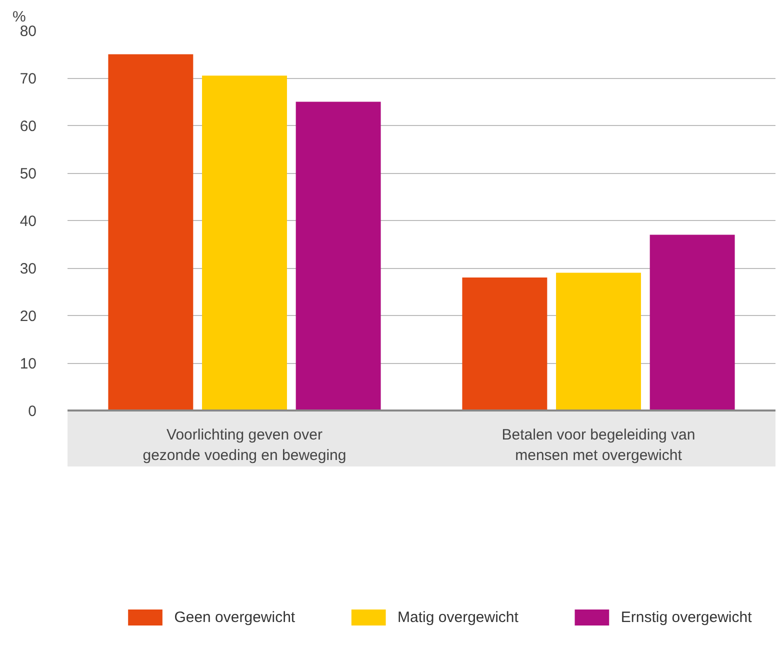 The image size is (783, 648). Describe the element at coordinates (686, 617) in the screenshot. I see `legend-label: Ernstig overgewicht` at that location.